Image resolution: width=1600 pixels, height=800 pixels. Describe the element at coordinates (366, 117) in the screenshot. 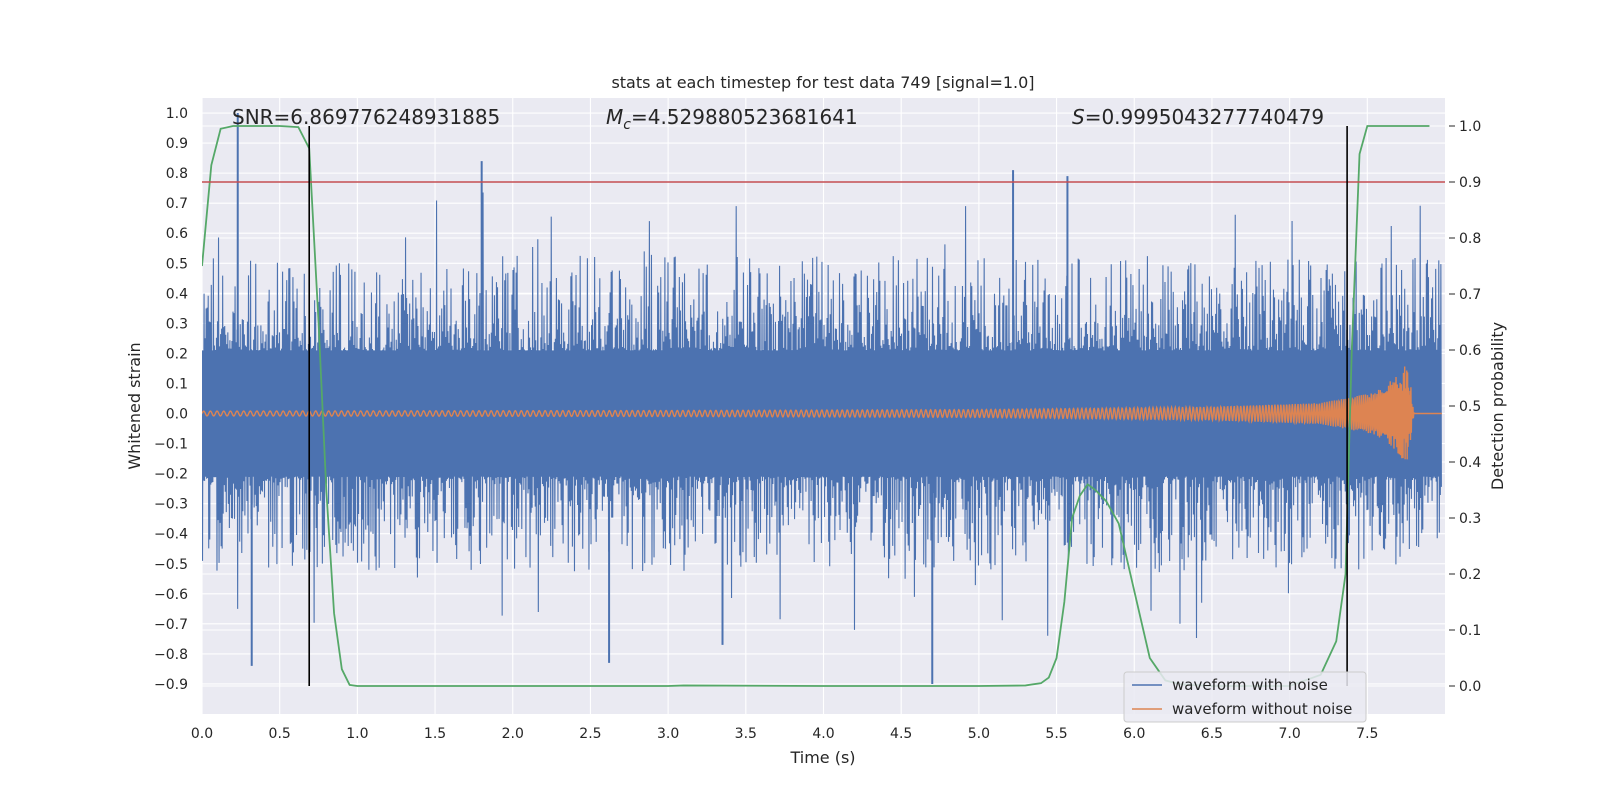

I see `snr-annotation: SNR=6.869776248931885` at that location.